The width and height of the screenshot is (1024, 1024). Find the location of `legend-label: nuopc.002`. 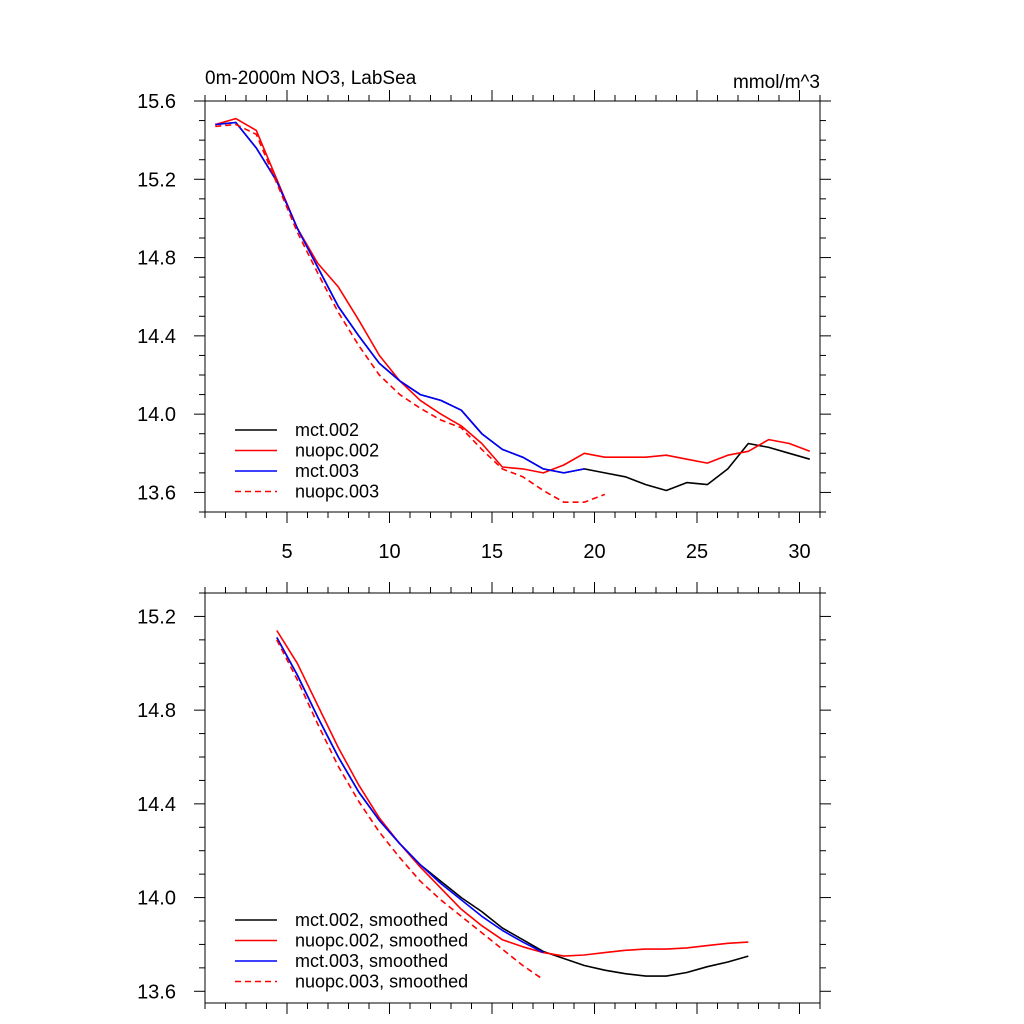

legend-label: nuopc.002 is located at coordinates (337, 451).